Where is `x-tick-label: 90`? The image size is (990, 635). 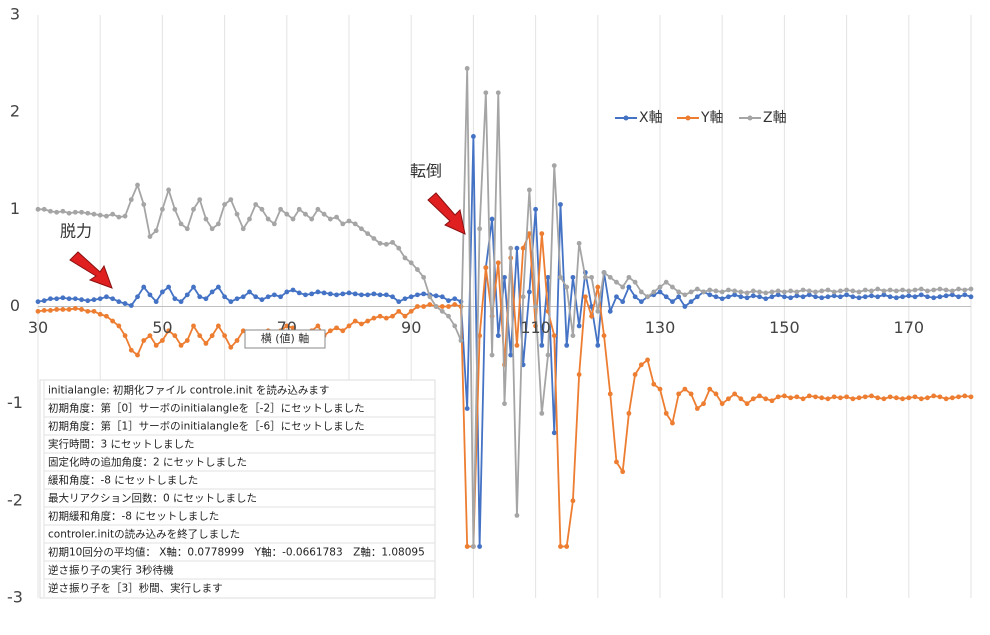
x-tick-label: 90 is located at coordinates (411, 327).